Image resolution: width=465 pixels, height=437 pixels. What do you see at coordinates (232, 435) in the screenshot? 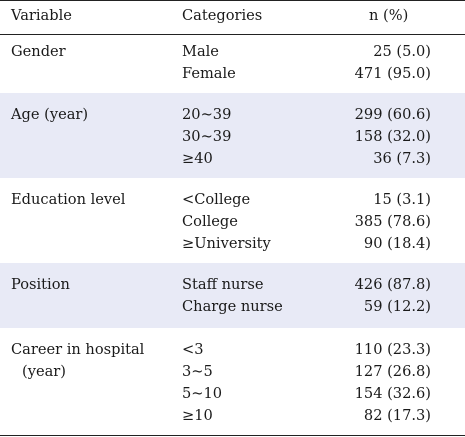
I see `bottom-rule` at bounding box center [232, 435].